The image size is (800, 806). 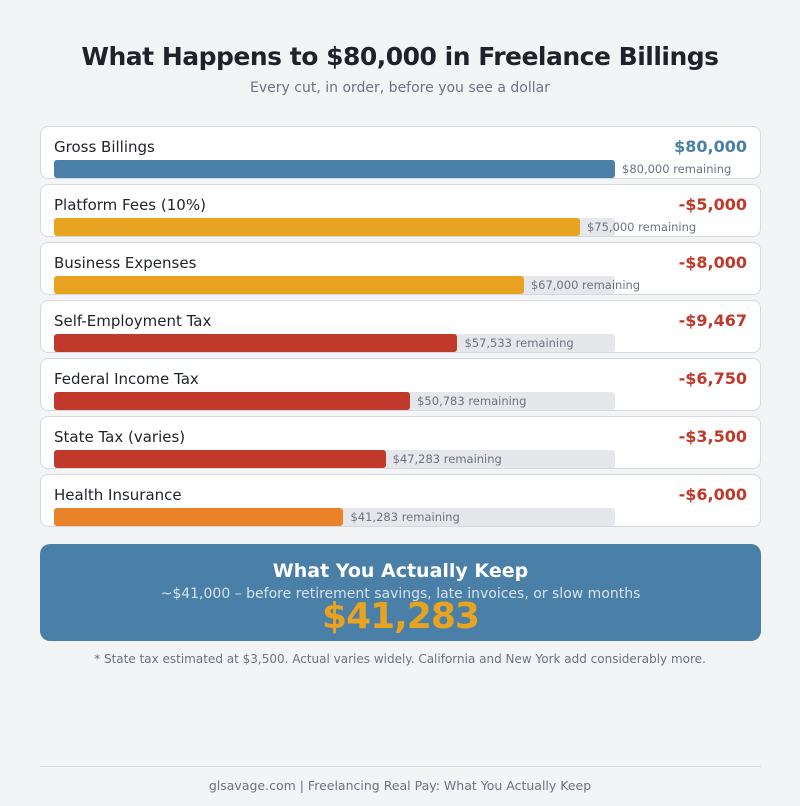 What do you see at coordinates (712, 436) in the screenshot?
I see `row-amount: -$3,500` at bounding box center [712, 436].